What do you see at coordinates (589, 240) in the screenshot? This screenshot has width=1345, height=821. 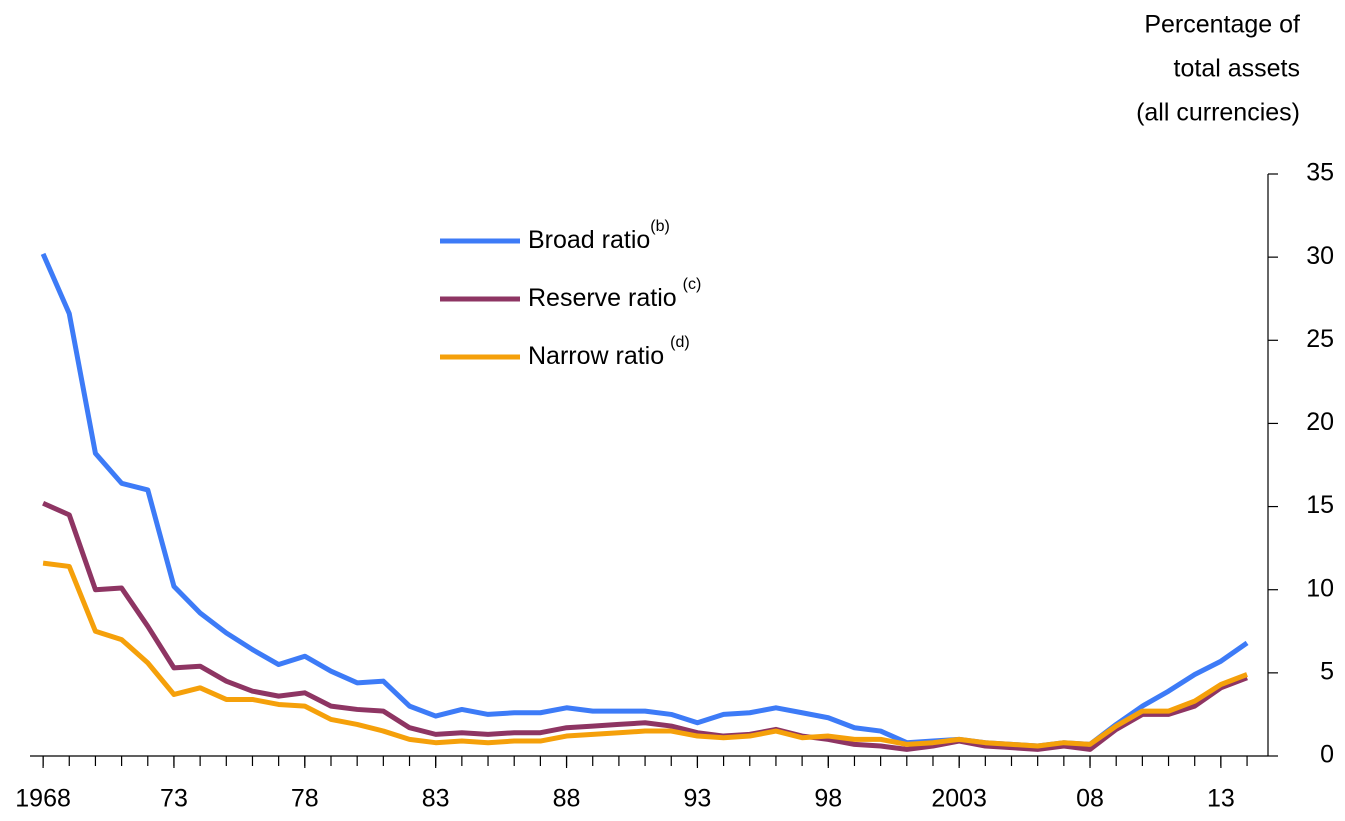 I see `legend-name: Broad ratio` at bounding box center [589, 240].